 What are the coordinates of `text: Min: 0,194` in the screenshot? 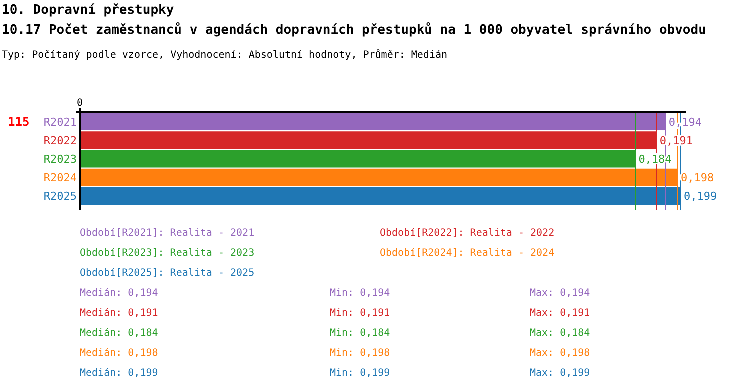 It's located at (360, 293).